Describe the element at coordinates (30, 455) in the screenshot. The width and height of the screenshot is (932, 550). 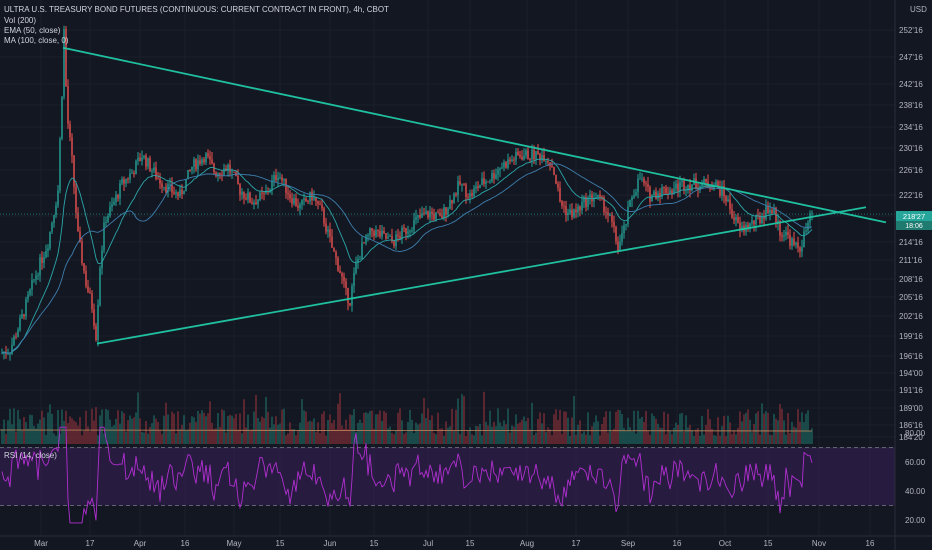
I see `rsi-label: RSI (14, close)` at that location.